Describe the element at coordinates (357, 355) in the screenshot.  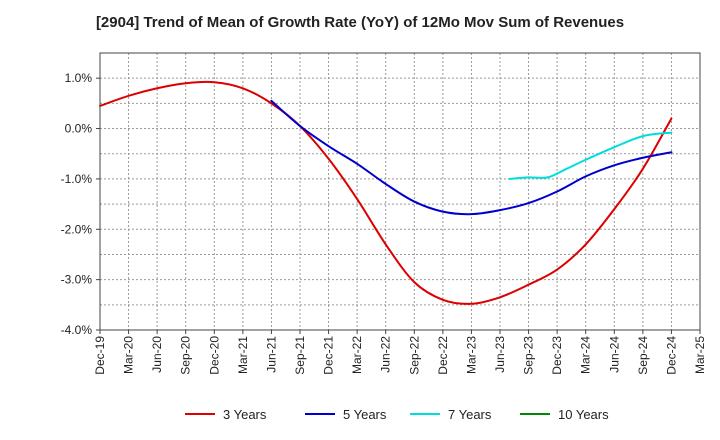
I see `x-tick-label: Mar-22` at that location.